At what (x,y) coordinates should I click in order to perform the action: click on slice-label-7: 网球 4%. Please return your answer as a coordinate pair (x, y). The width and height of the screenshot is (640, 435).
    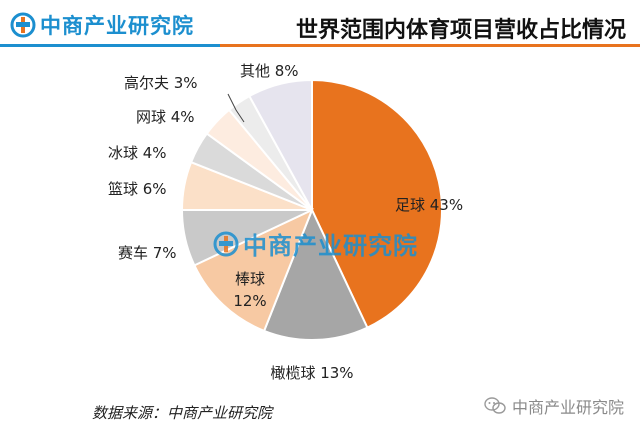
    Looking at the image, I should click on (165, 117).